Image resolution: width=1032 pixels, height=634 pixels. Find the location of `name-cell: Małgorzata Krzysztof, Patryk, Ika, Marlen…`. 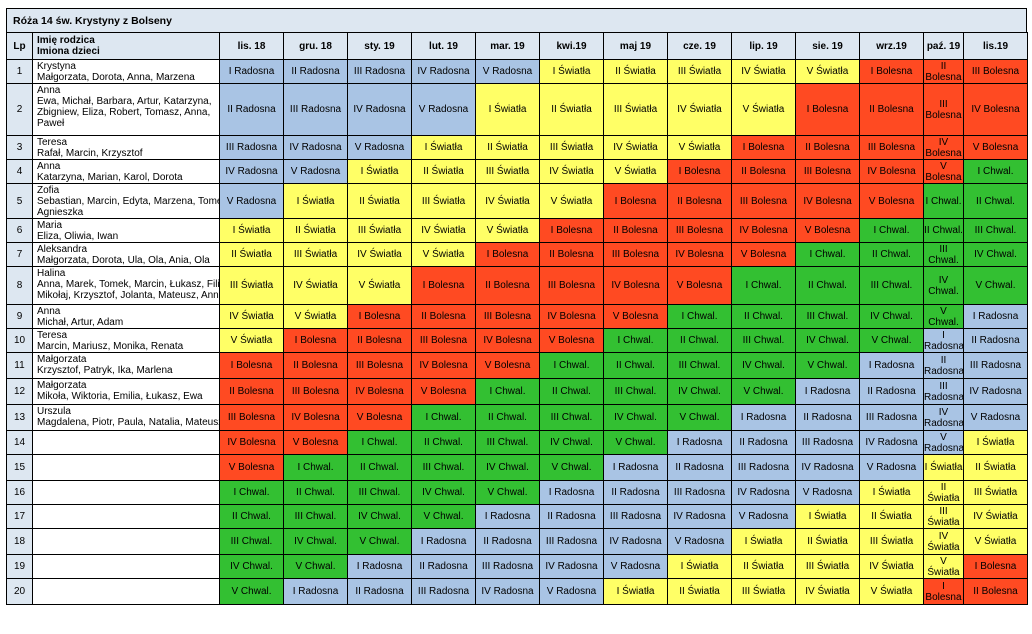

name-cell: Małgorzata Krzysztof, Patryk, Ika, Marlen… is located at coordinates (126, 365).